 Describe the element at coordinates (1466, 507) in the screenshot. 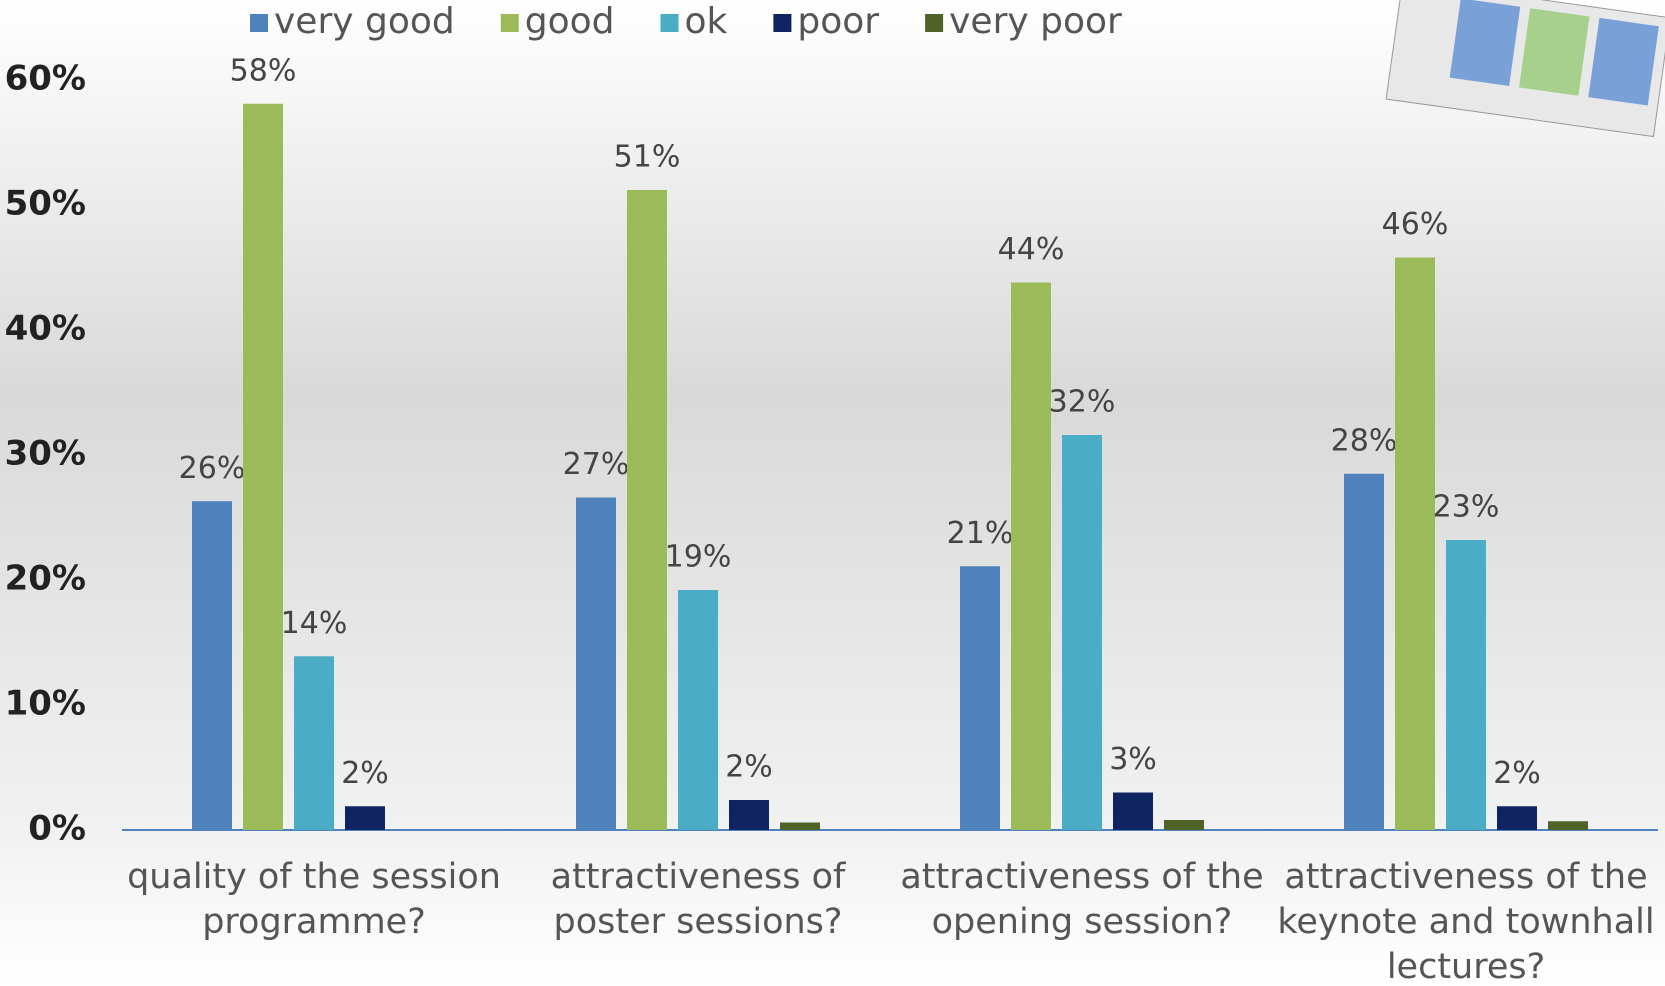

I see `value-label: 23%` at that location.